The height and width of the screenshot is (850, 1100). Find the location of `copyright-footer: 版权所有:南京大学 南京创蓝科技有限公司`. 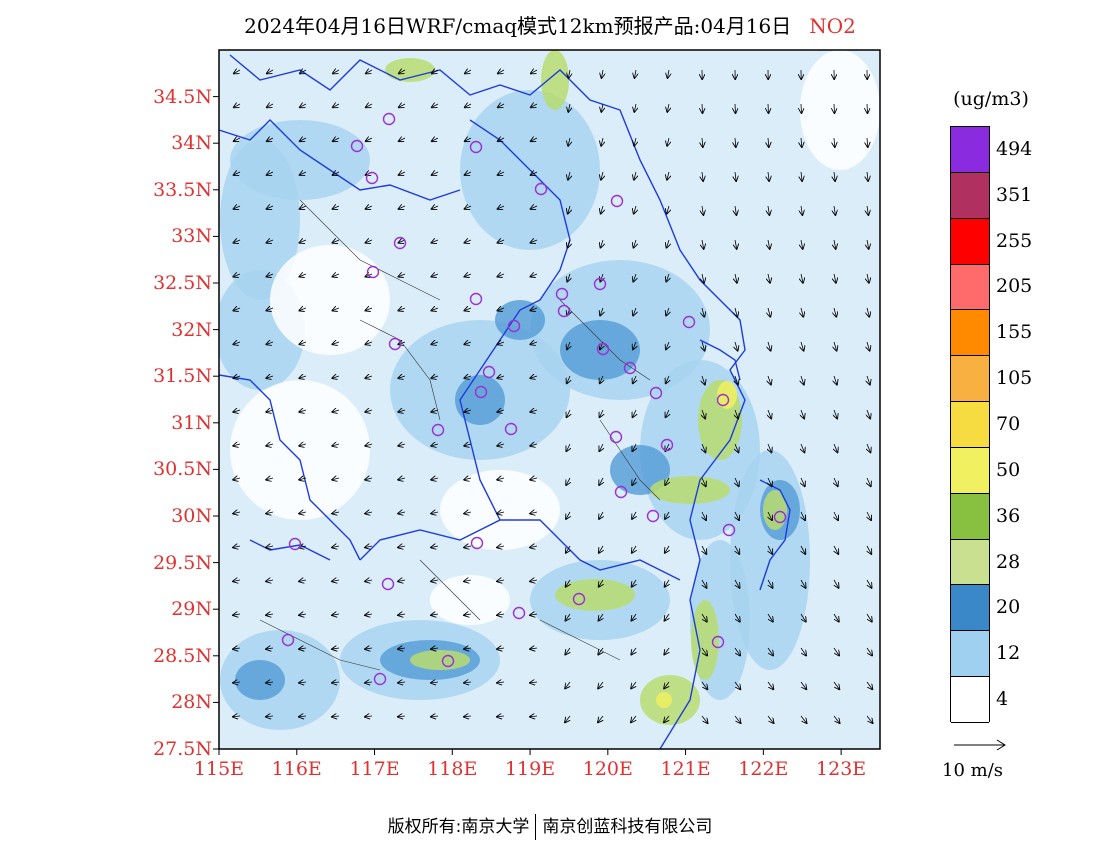

copyright-footer: 版权所有:南京大学 南京创蓝科技有限公司 is located at coordinates (550, 826).